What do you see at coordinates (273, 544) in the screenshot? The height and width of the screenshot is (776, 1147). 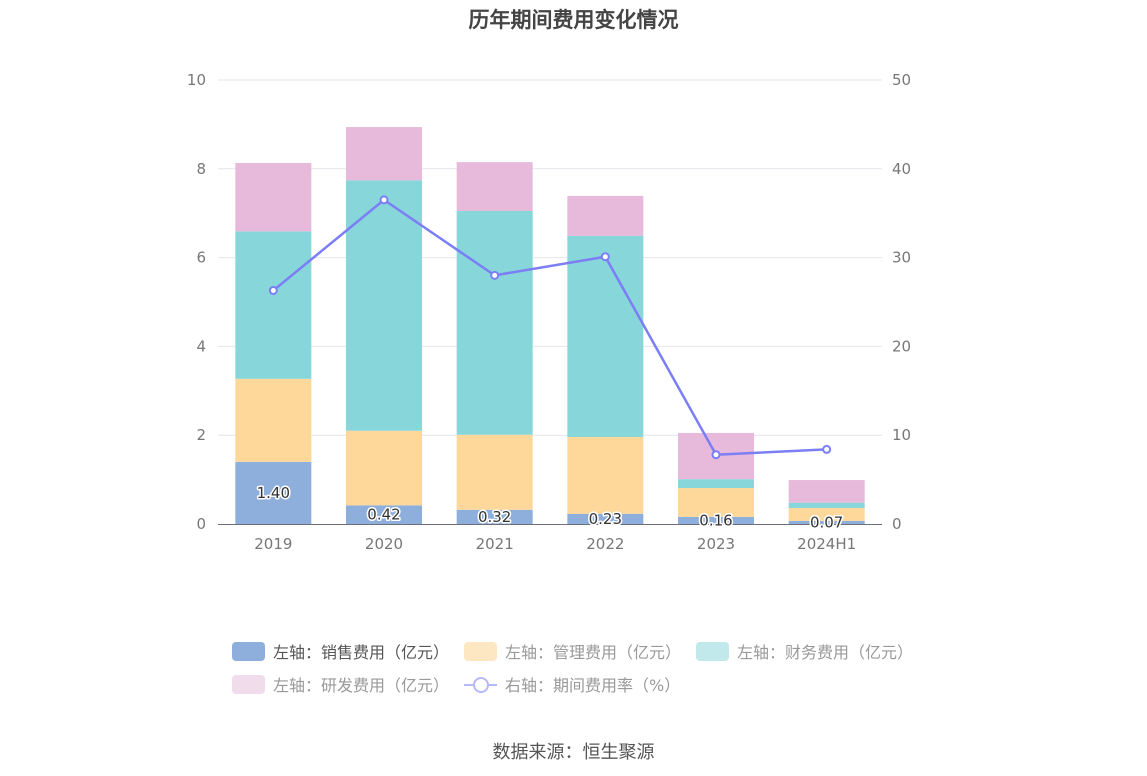 I see `x-axis-tick-label: 2019` at bounding box center [273, 544].